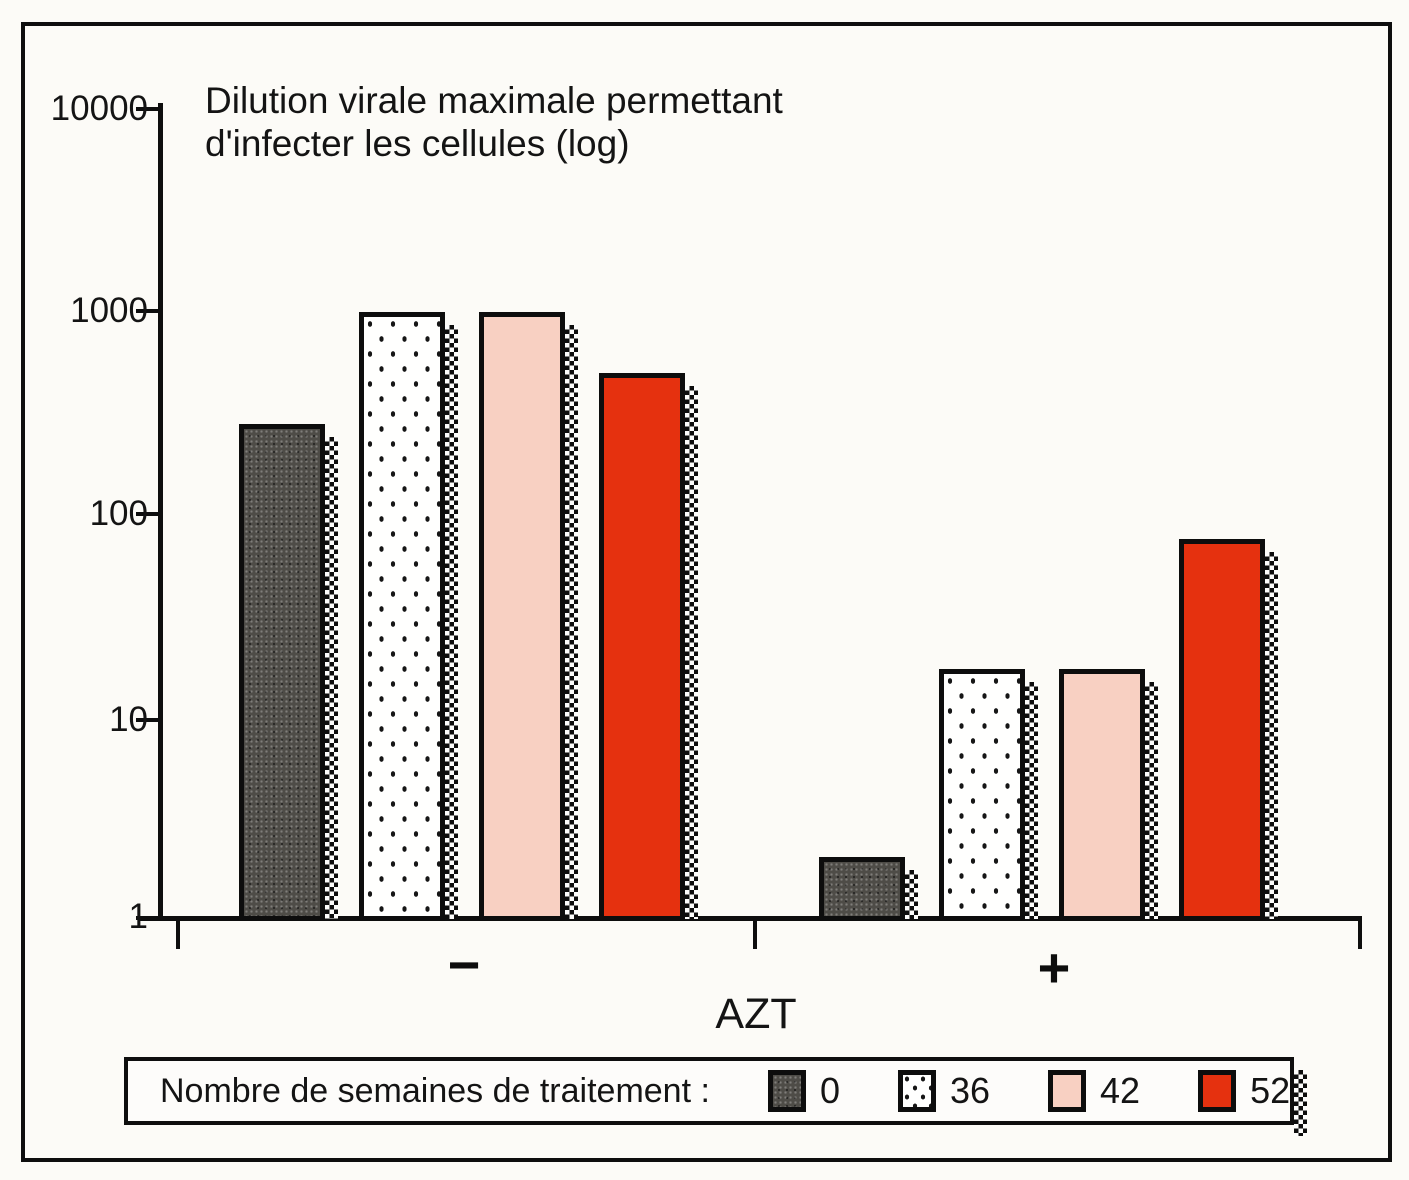 This screenshot has width=1409, height=1180. What do you see at coordinates (1054, 967) in the screenshot?
I see `group-label-plus: +` at bounding box center [1054, 967].